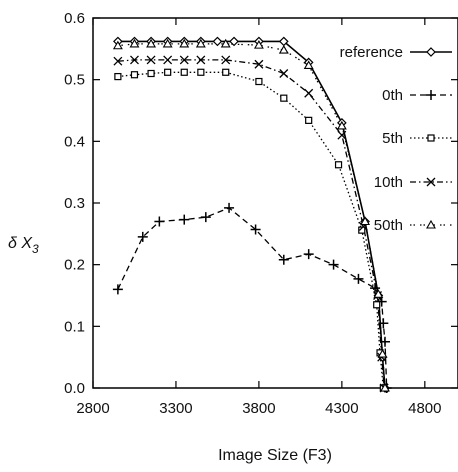 The height and width of the screenshot is (472, 458). I want to click on legend-marker-reference, so click(431, 52).